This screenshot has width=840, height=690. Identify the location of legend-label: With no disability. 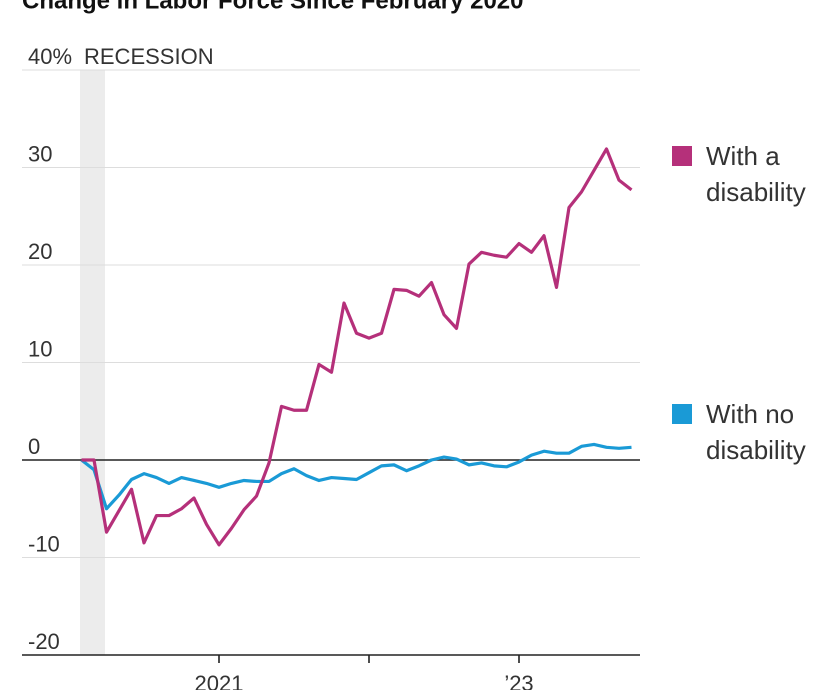
(756, 432).